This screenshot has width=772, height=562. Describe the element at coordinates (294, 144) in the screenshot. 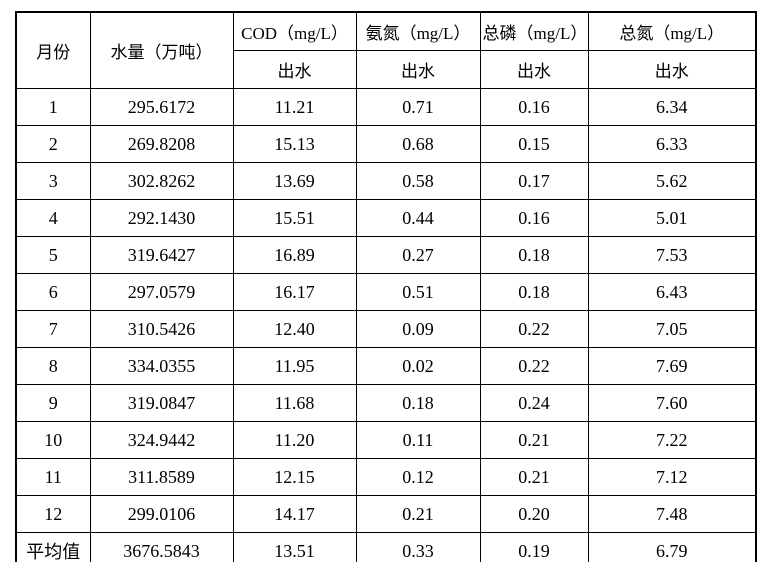

I see `table-cell: 15.13` at that location.